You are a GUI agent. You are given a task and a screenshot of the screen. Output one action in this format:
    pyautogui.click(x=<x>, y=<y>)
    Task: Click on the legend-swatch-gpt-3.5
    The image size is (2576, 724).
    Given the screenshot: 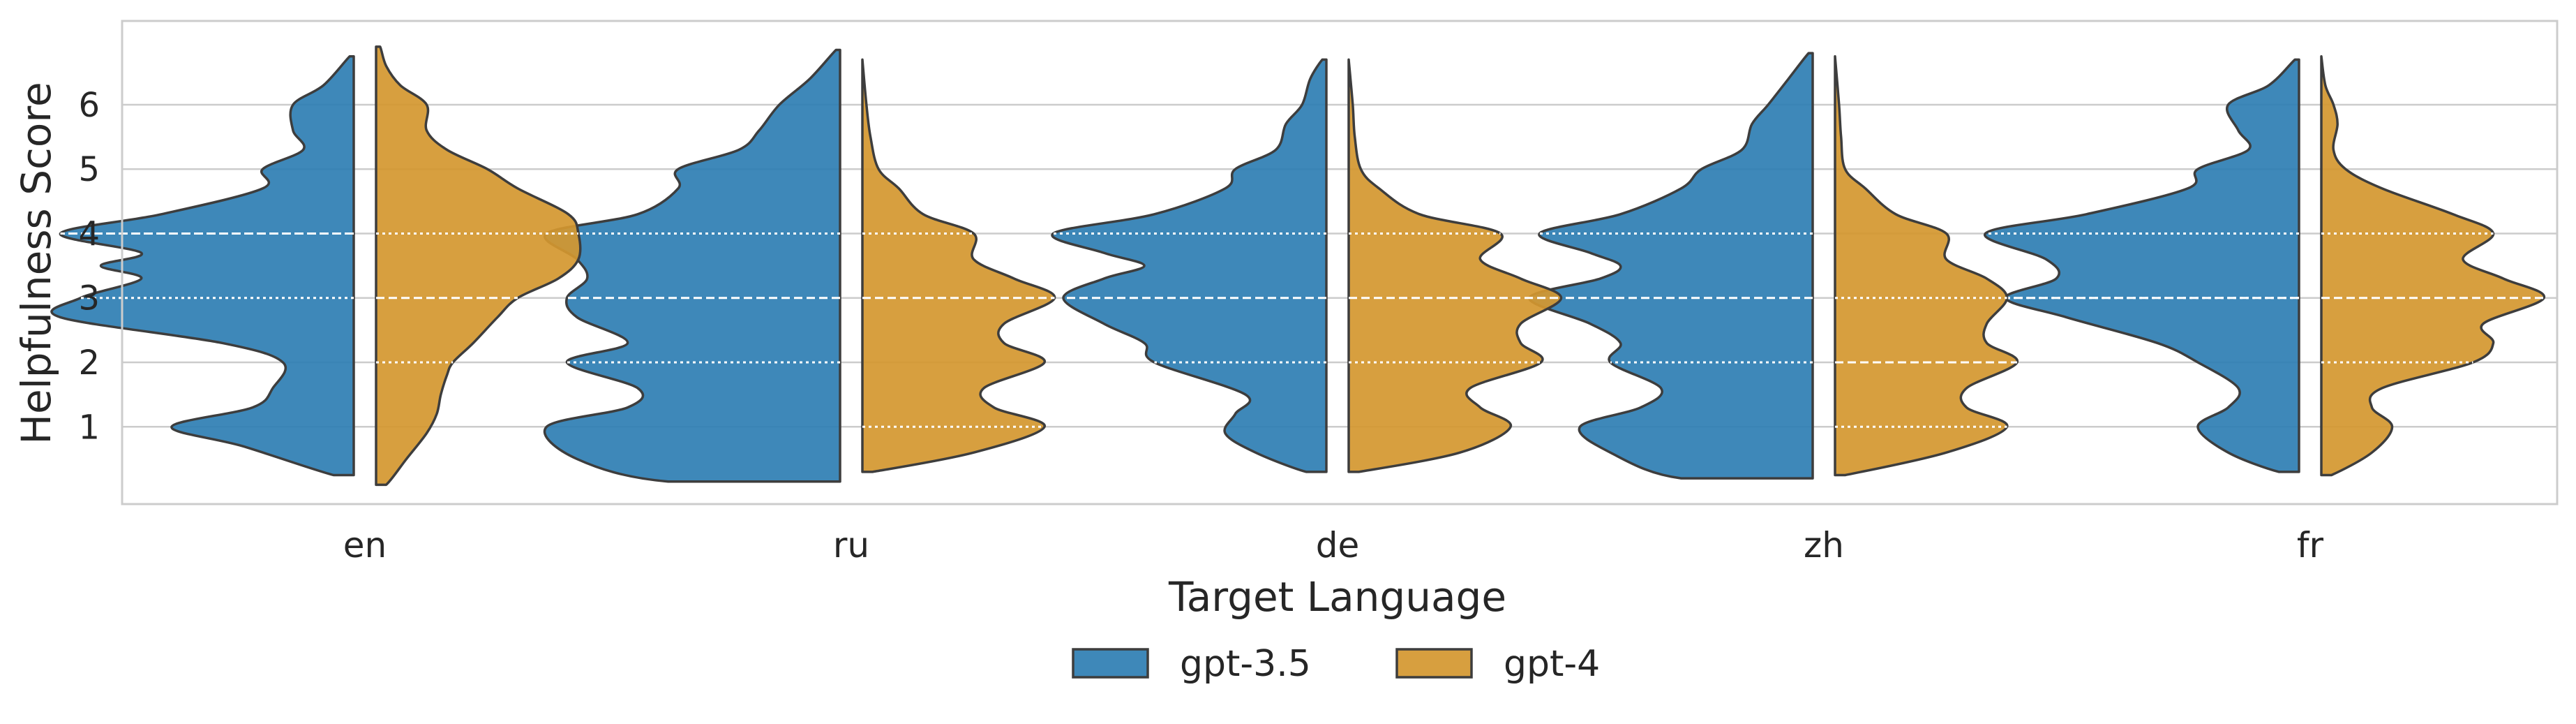 What is the action you would take?
    pyautogui.click(x=1110, y=663)
    